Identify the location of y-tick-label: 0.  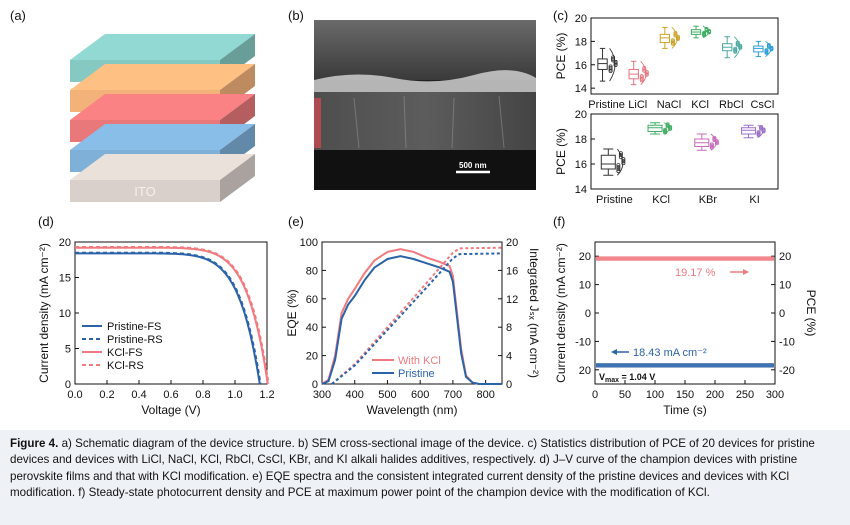
(315, 385).